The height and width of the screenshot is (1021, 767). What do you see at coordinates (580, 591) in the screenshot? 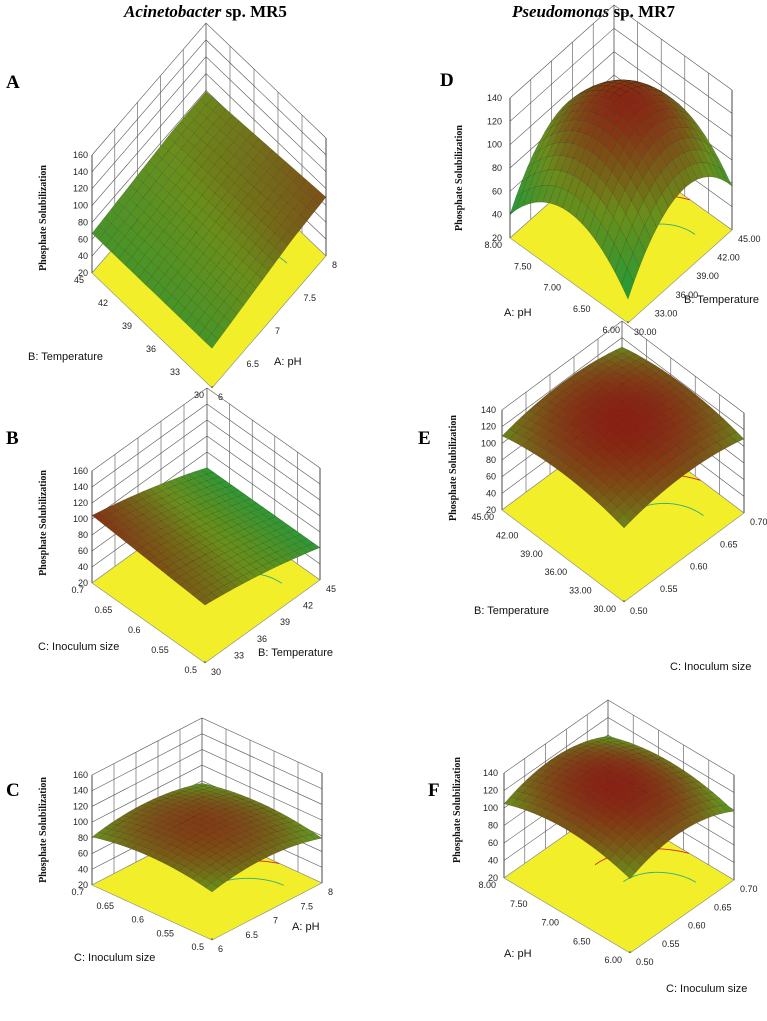
I see `x-tick-label: 33.00` at bounding box center [580, 591].